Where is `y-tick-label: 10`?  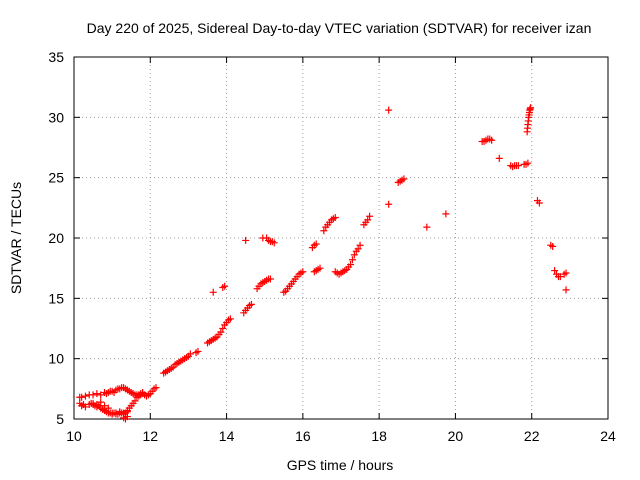 y-tick-label: 10 is located at coordinates (56, 359).